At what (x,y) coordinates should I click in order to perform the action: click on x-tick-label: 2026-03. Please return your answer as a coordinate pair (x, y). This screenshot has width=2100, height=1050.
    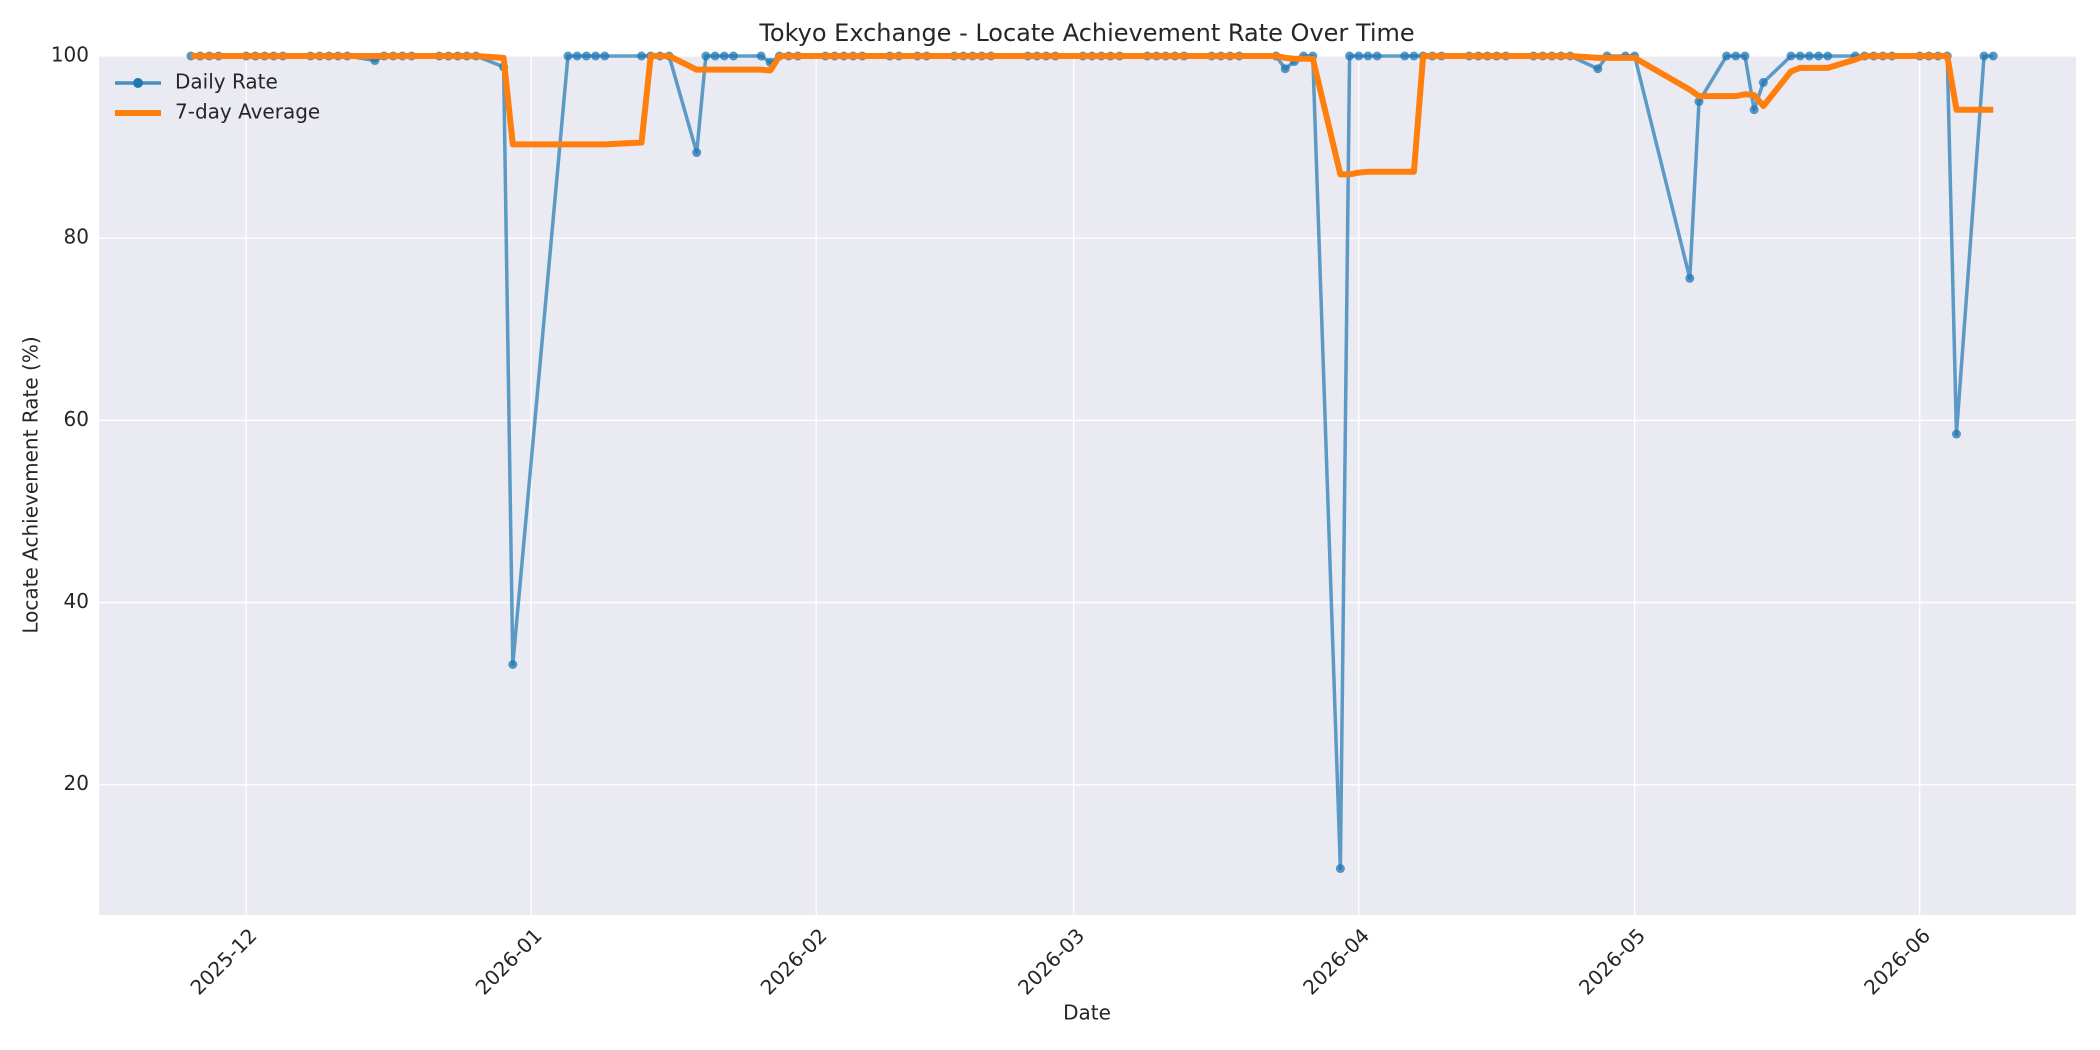
    Looking at the image, I should click on (1051, 961).